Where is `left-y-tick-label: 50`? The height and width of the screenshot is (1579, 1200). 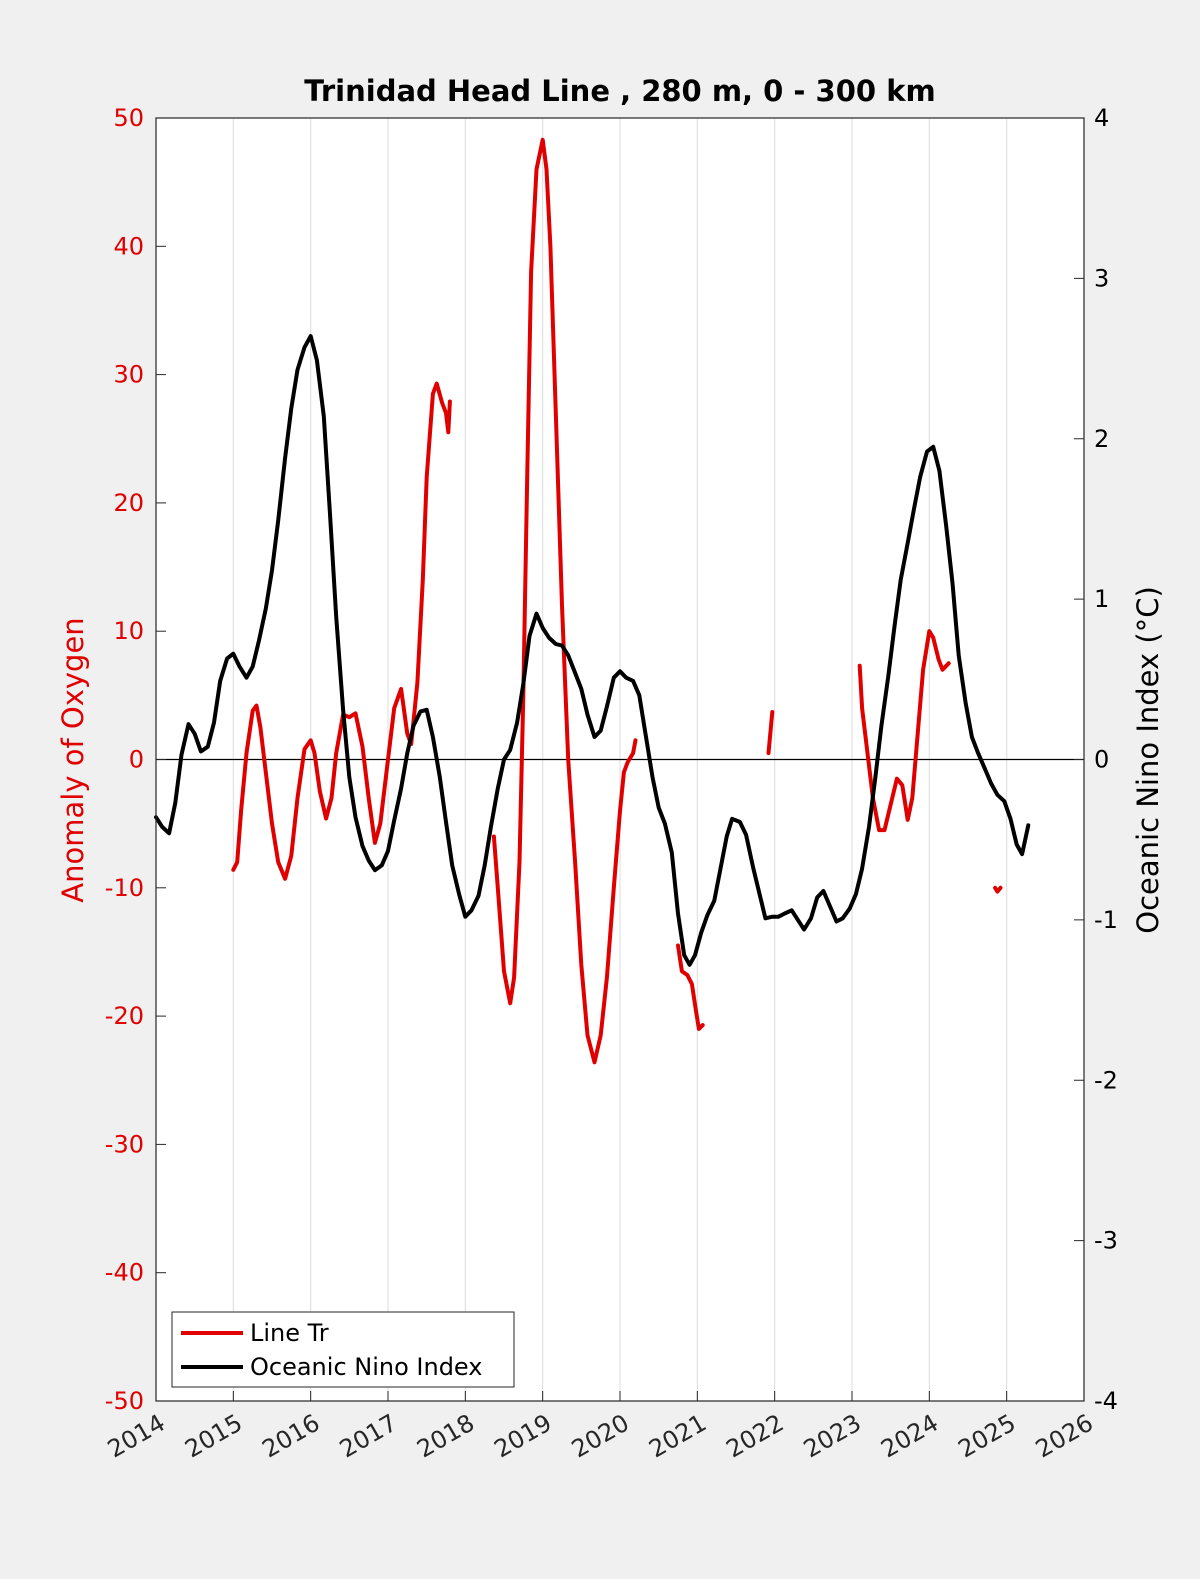
left-y-tick-label: 50 is located at coordinates (128, 118).